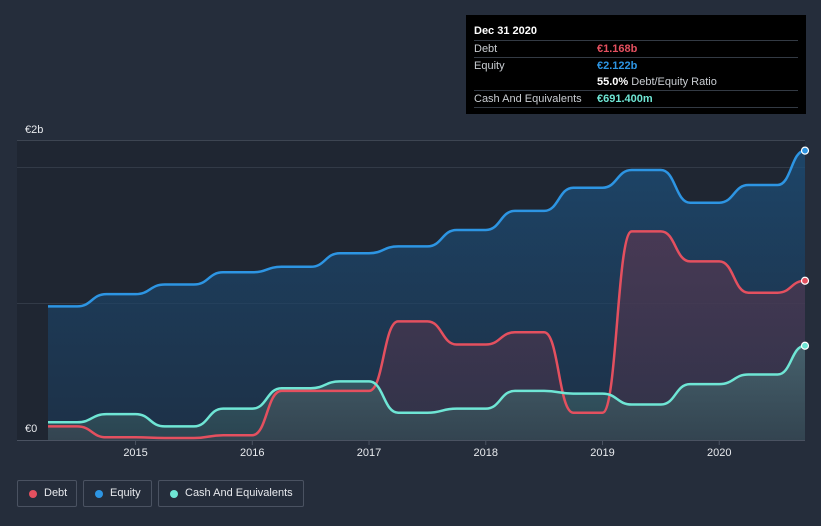 The width and height of the screenshot is (821, 526). What do you see at coordinates (613, 82) in the screenshot?
I see `tooltip-ratio-value: 55.0%` at bounding box center [613, 82].